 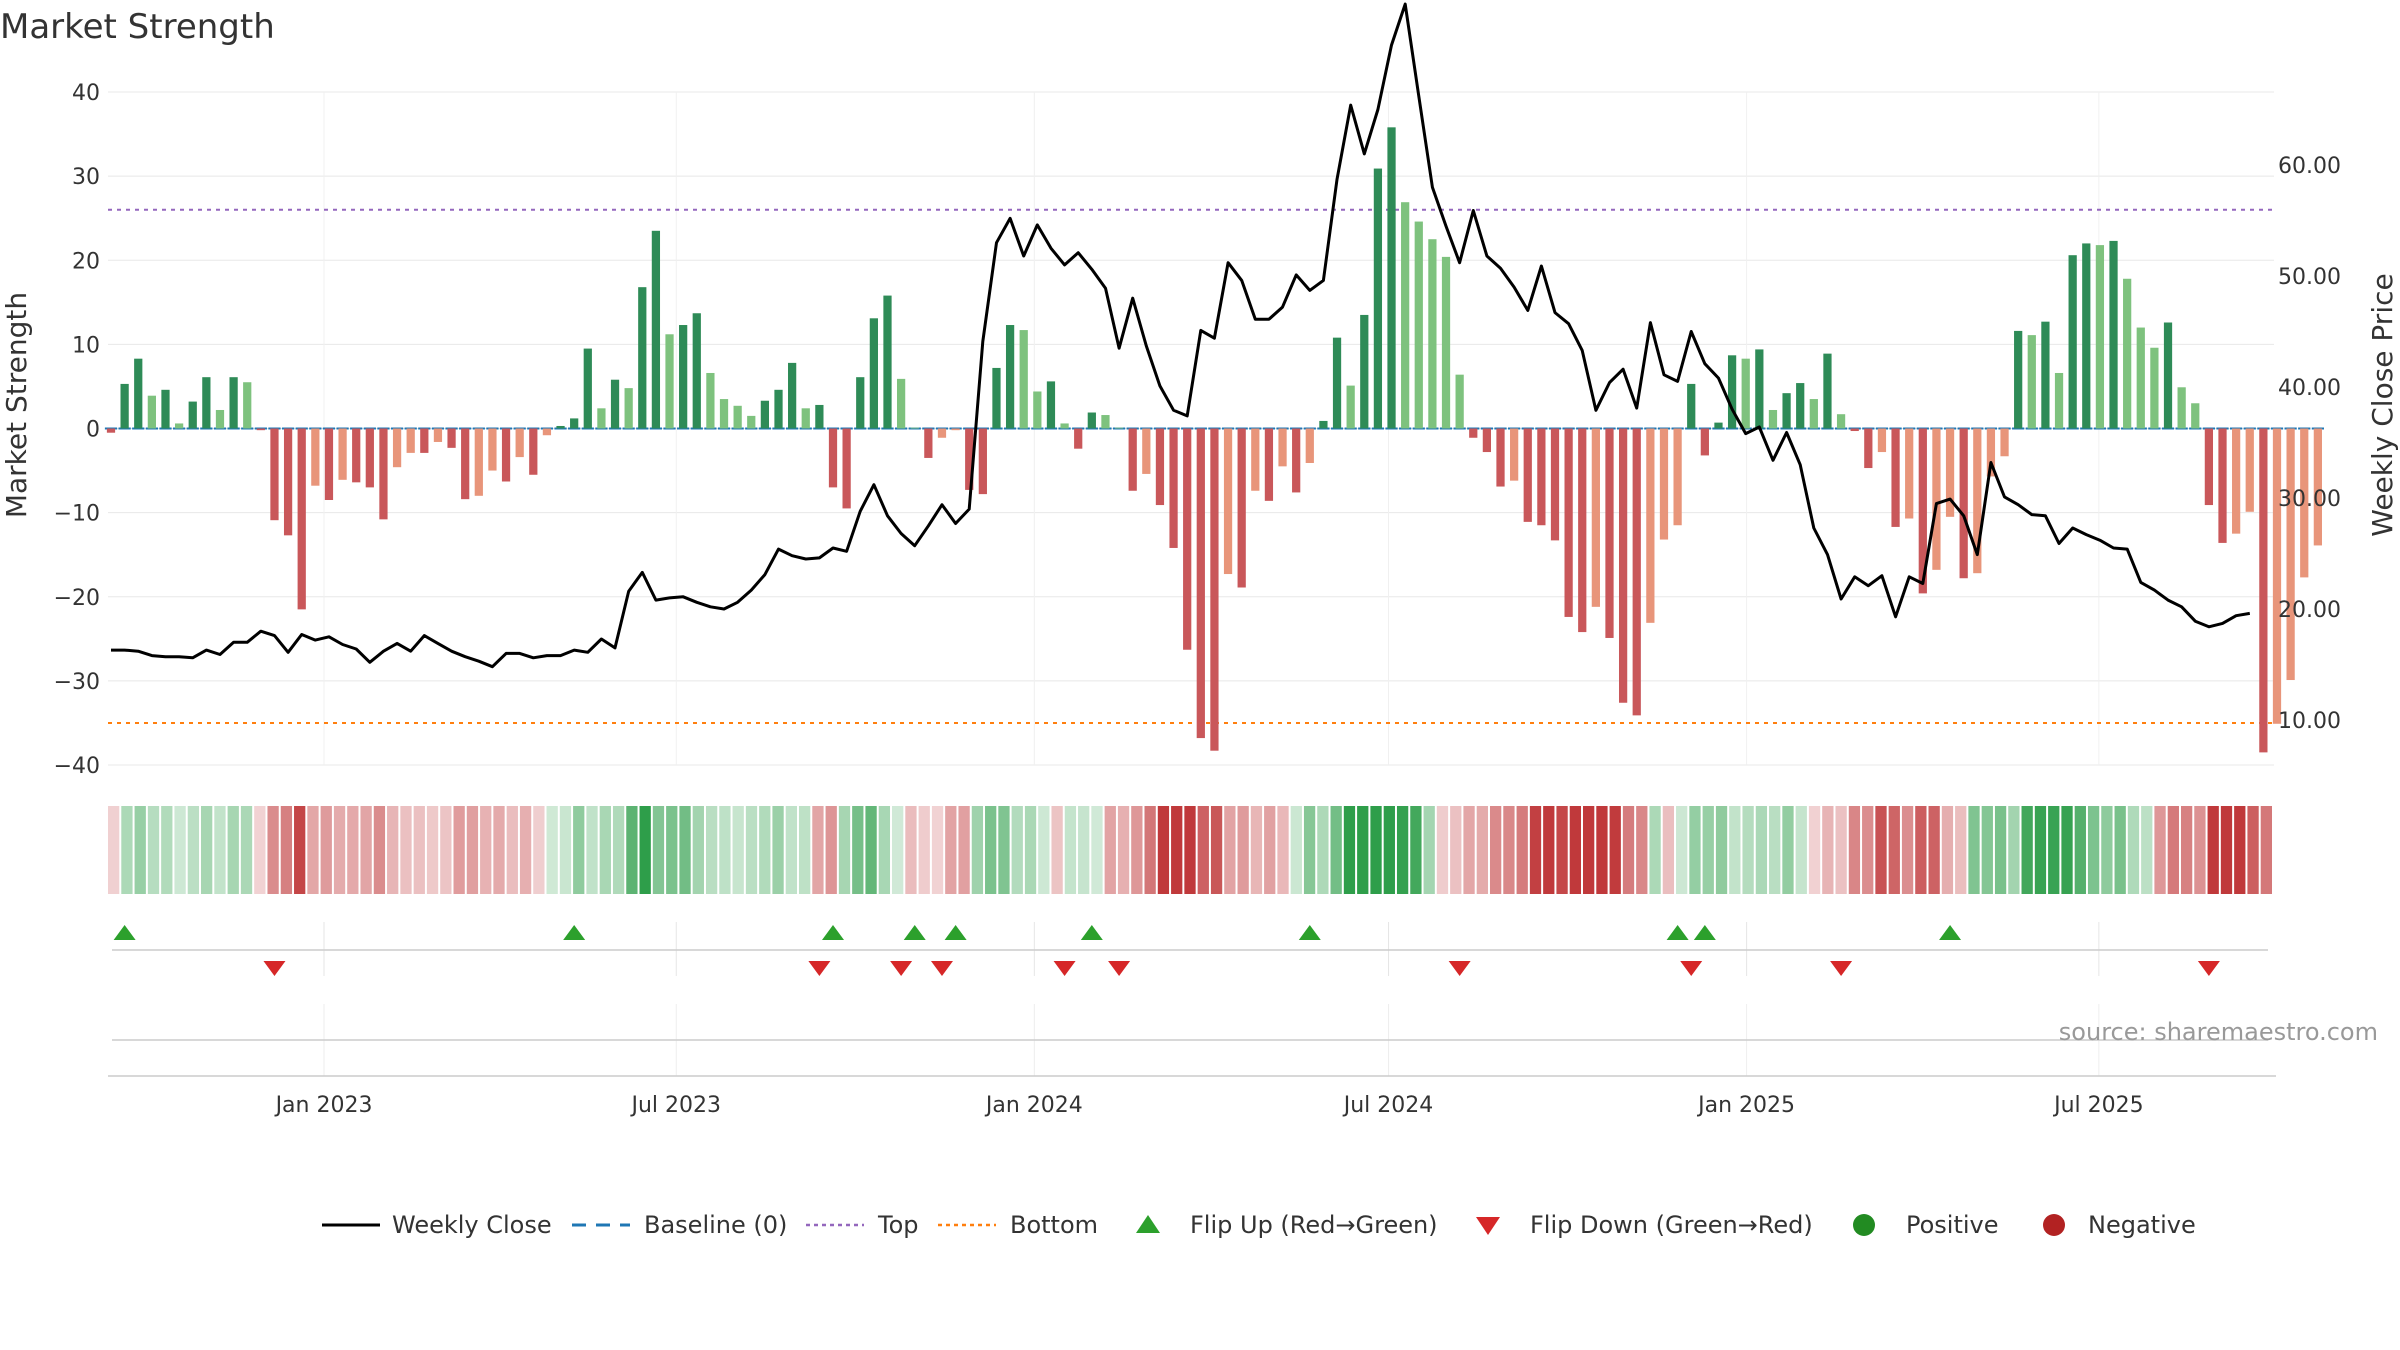 What do you see at coordinates (323, 1105) in the screenshot?
I see `x-tick-label: Jan 2023` at bounding box center [323, 1105].